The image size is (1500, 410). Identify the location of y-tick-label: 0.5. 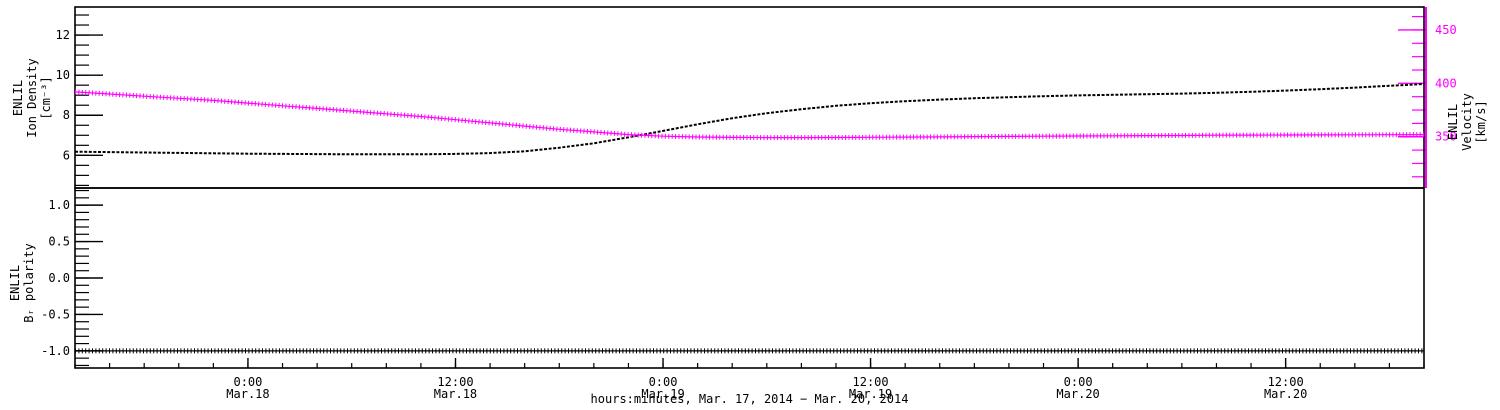
(59, 242).